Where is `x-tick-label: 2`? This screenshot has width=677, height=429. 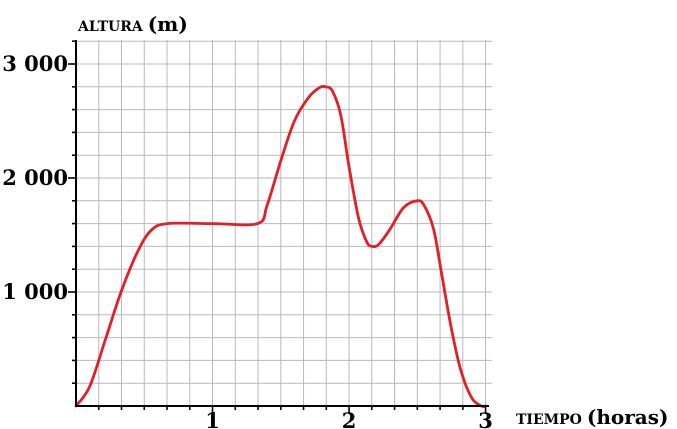
x-tick-label: 2 is located at coordinates (349, 418).